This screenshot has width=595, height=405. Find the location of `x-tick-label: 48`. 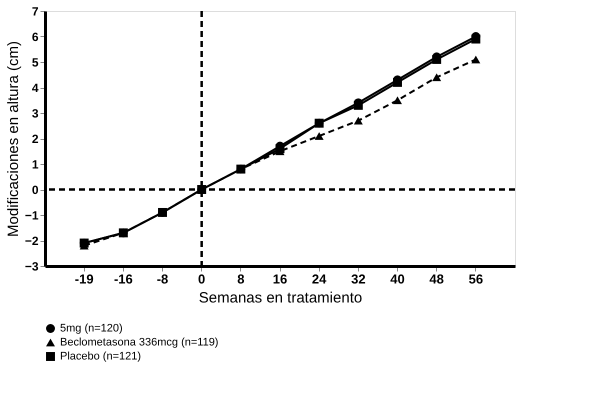

x-tick-label: 48 is located at coordinates (436, 279).